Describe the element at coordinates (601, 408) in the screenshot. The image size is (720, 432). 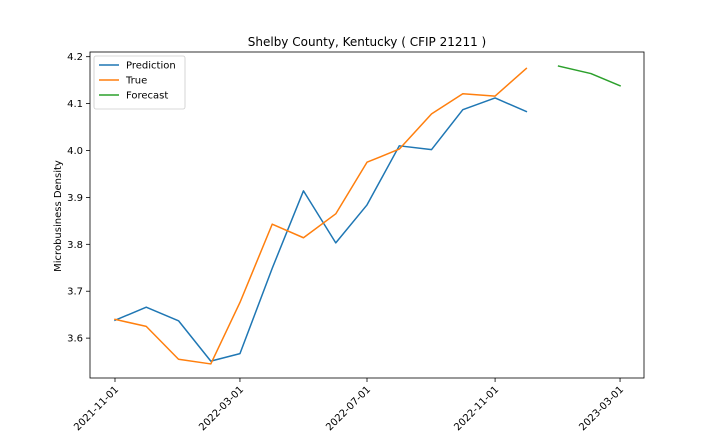
I see `x-tick-label: 2023-03-01` at that location.